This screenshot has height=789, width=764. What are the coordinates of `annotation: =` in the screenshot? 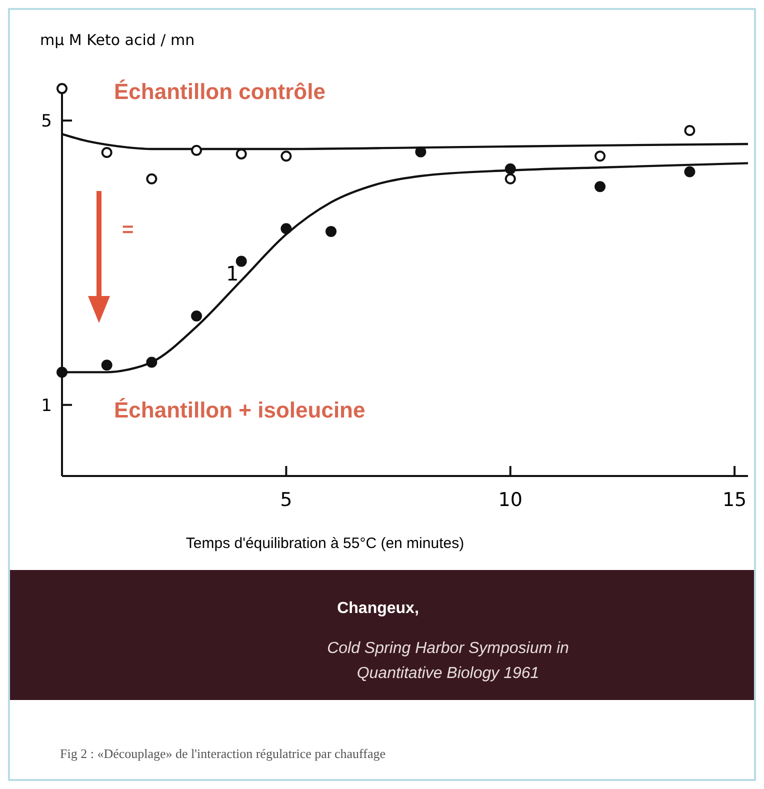 It's located at (128, 230).